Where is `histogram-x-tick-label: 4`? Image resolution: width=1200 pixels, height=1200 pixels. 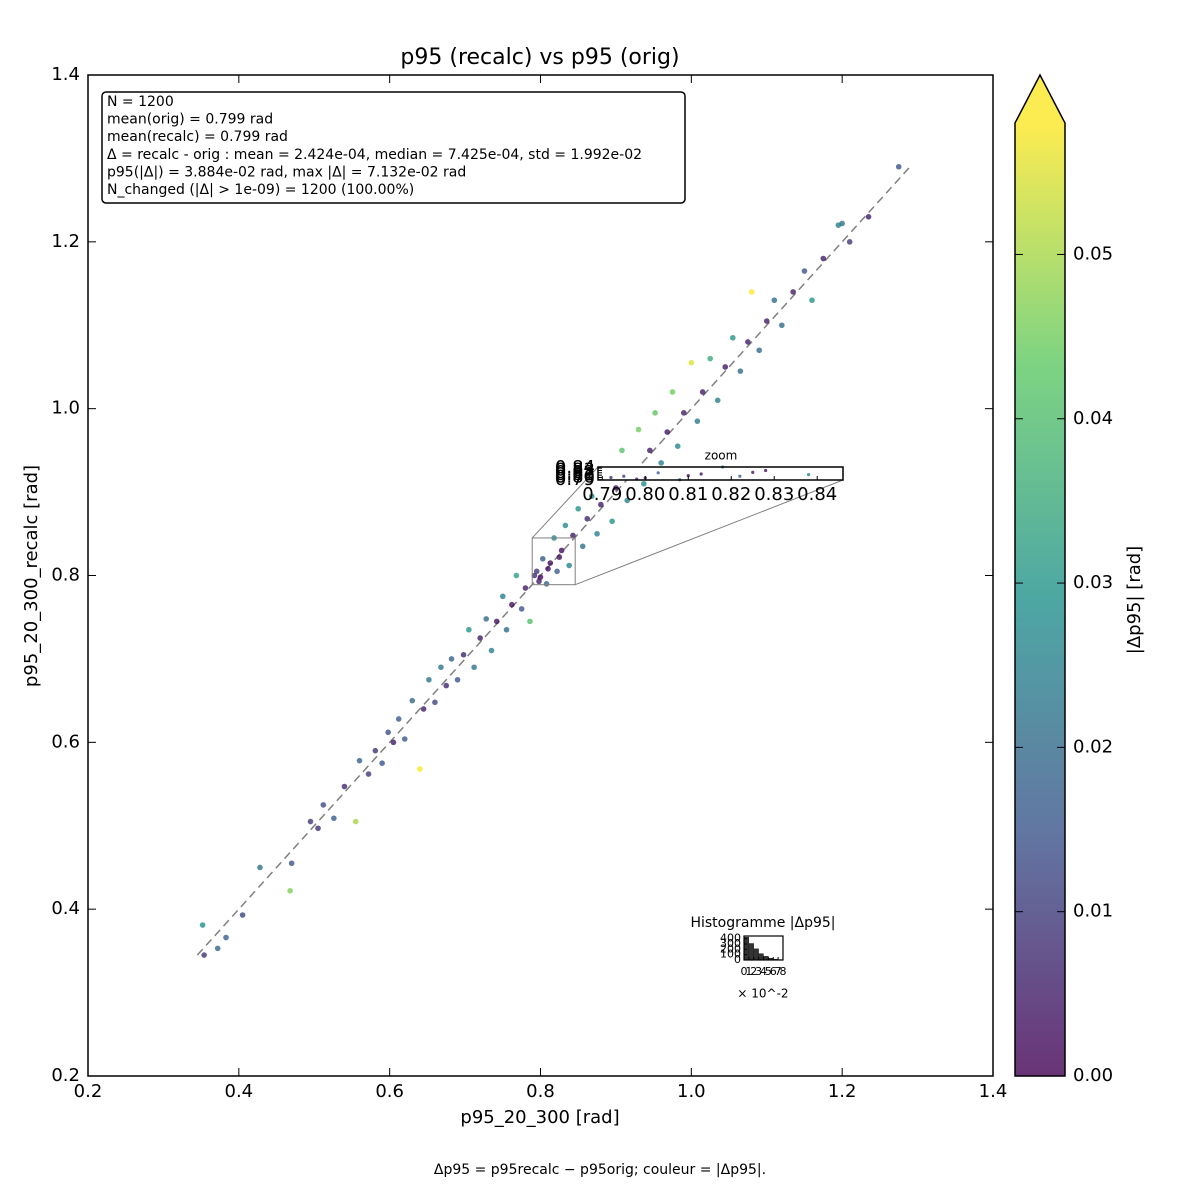
histogram-x-tick-label: 4 is located at coordinates (763, 971).